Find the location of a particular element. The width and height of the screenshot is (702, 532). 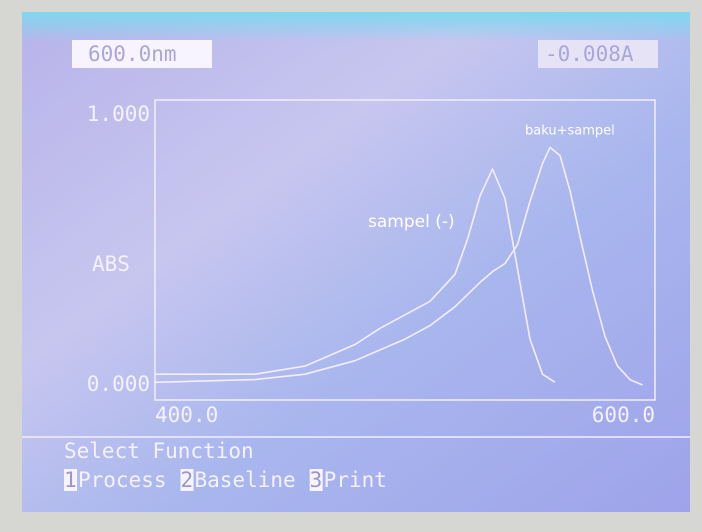

menu-key: 1 is located at coordinates (70, 480).